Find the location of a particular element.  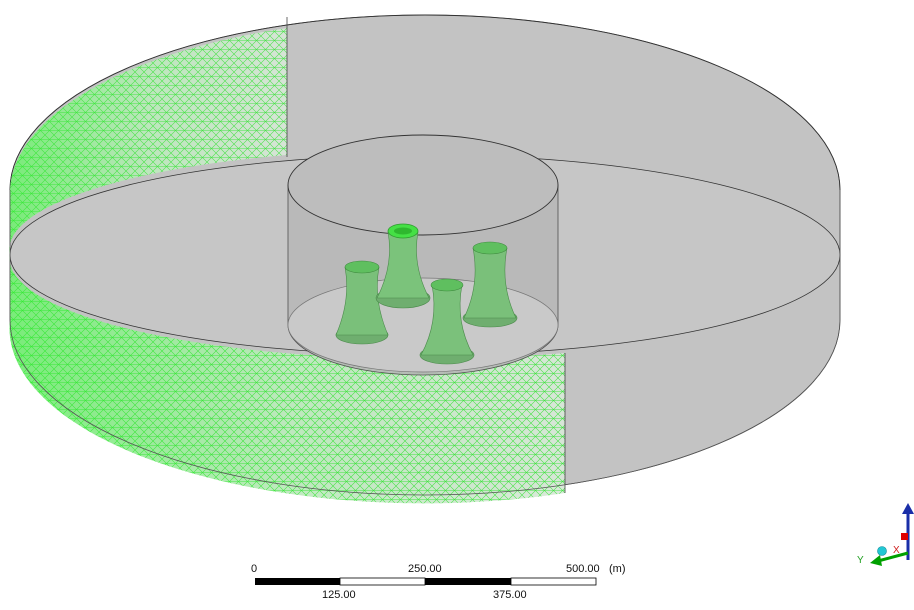

scale-tick-125: 125.00 is located at coordinates (339, 595).